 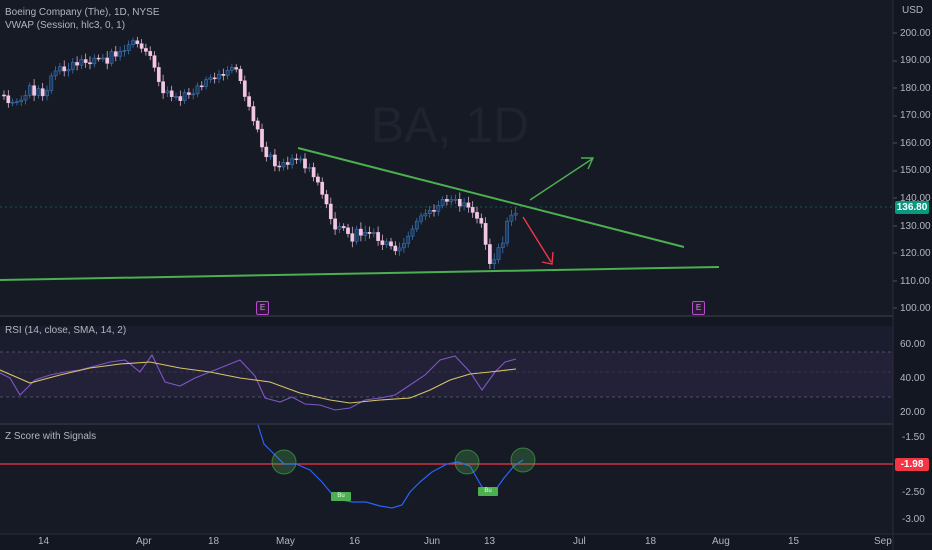 What do you see at coordinates (794, 541) in the screenshot?
I see `time-tick: 15` at bounding box center [794, 541].